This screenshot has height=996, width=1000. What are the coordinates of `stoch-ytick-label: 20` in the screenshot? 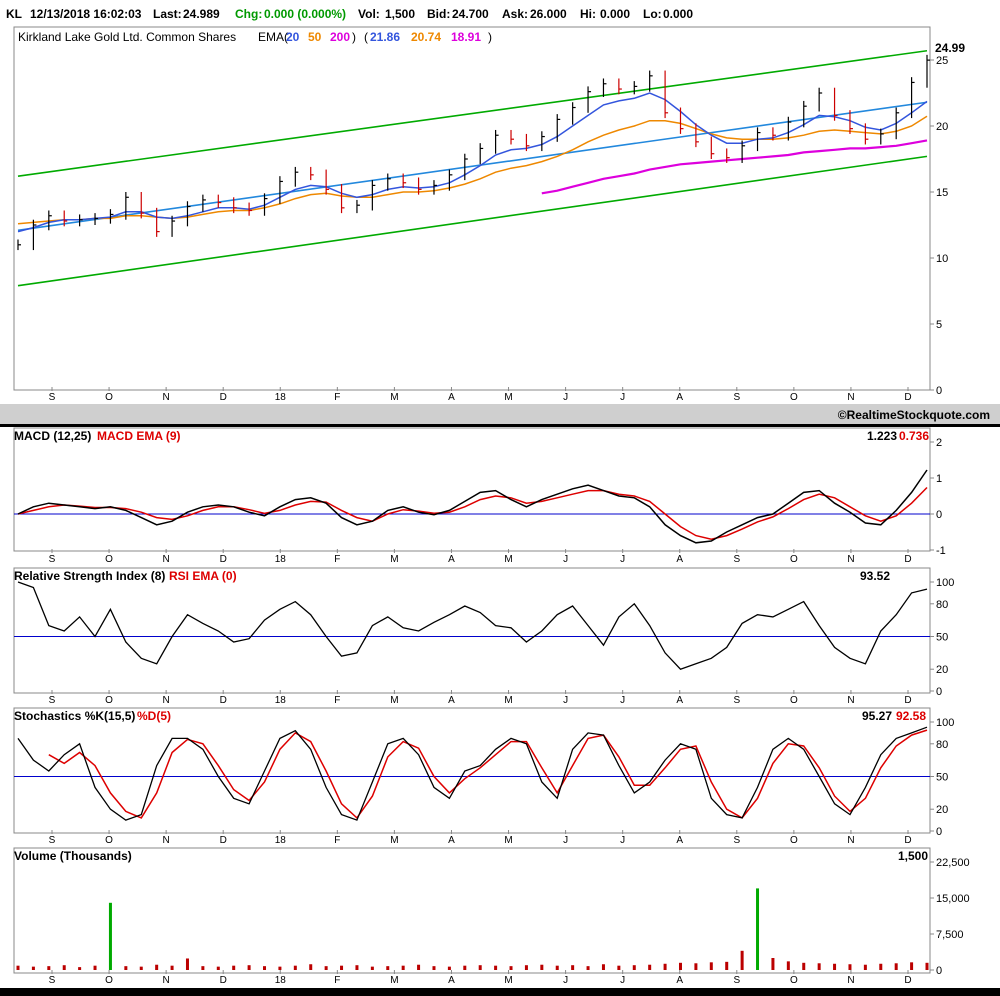 It's located at (942, 810).